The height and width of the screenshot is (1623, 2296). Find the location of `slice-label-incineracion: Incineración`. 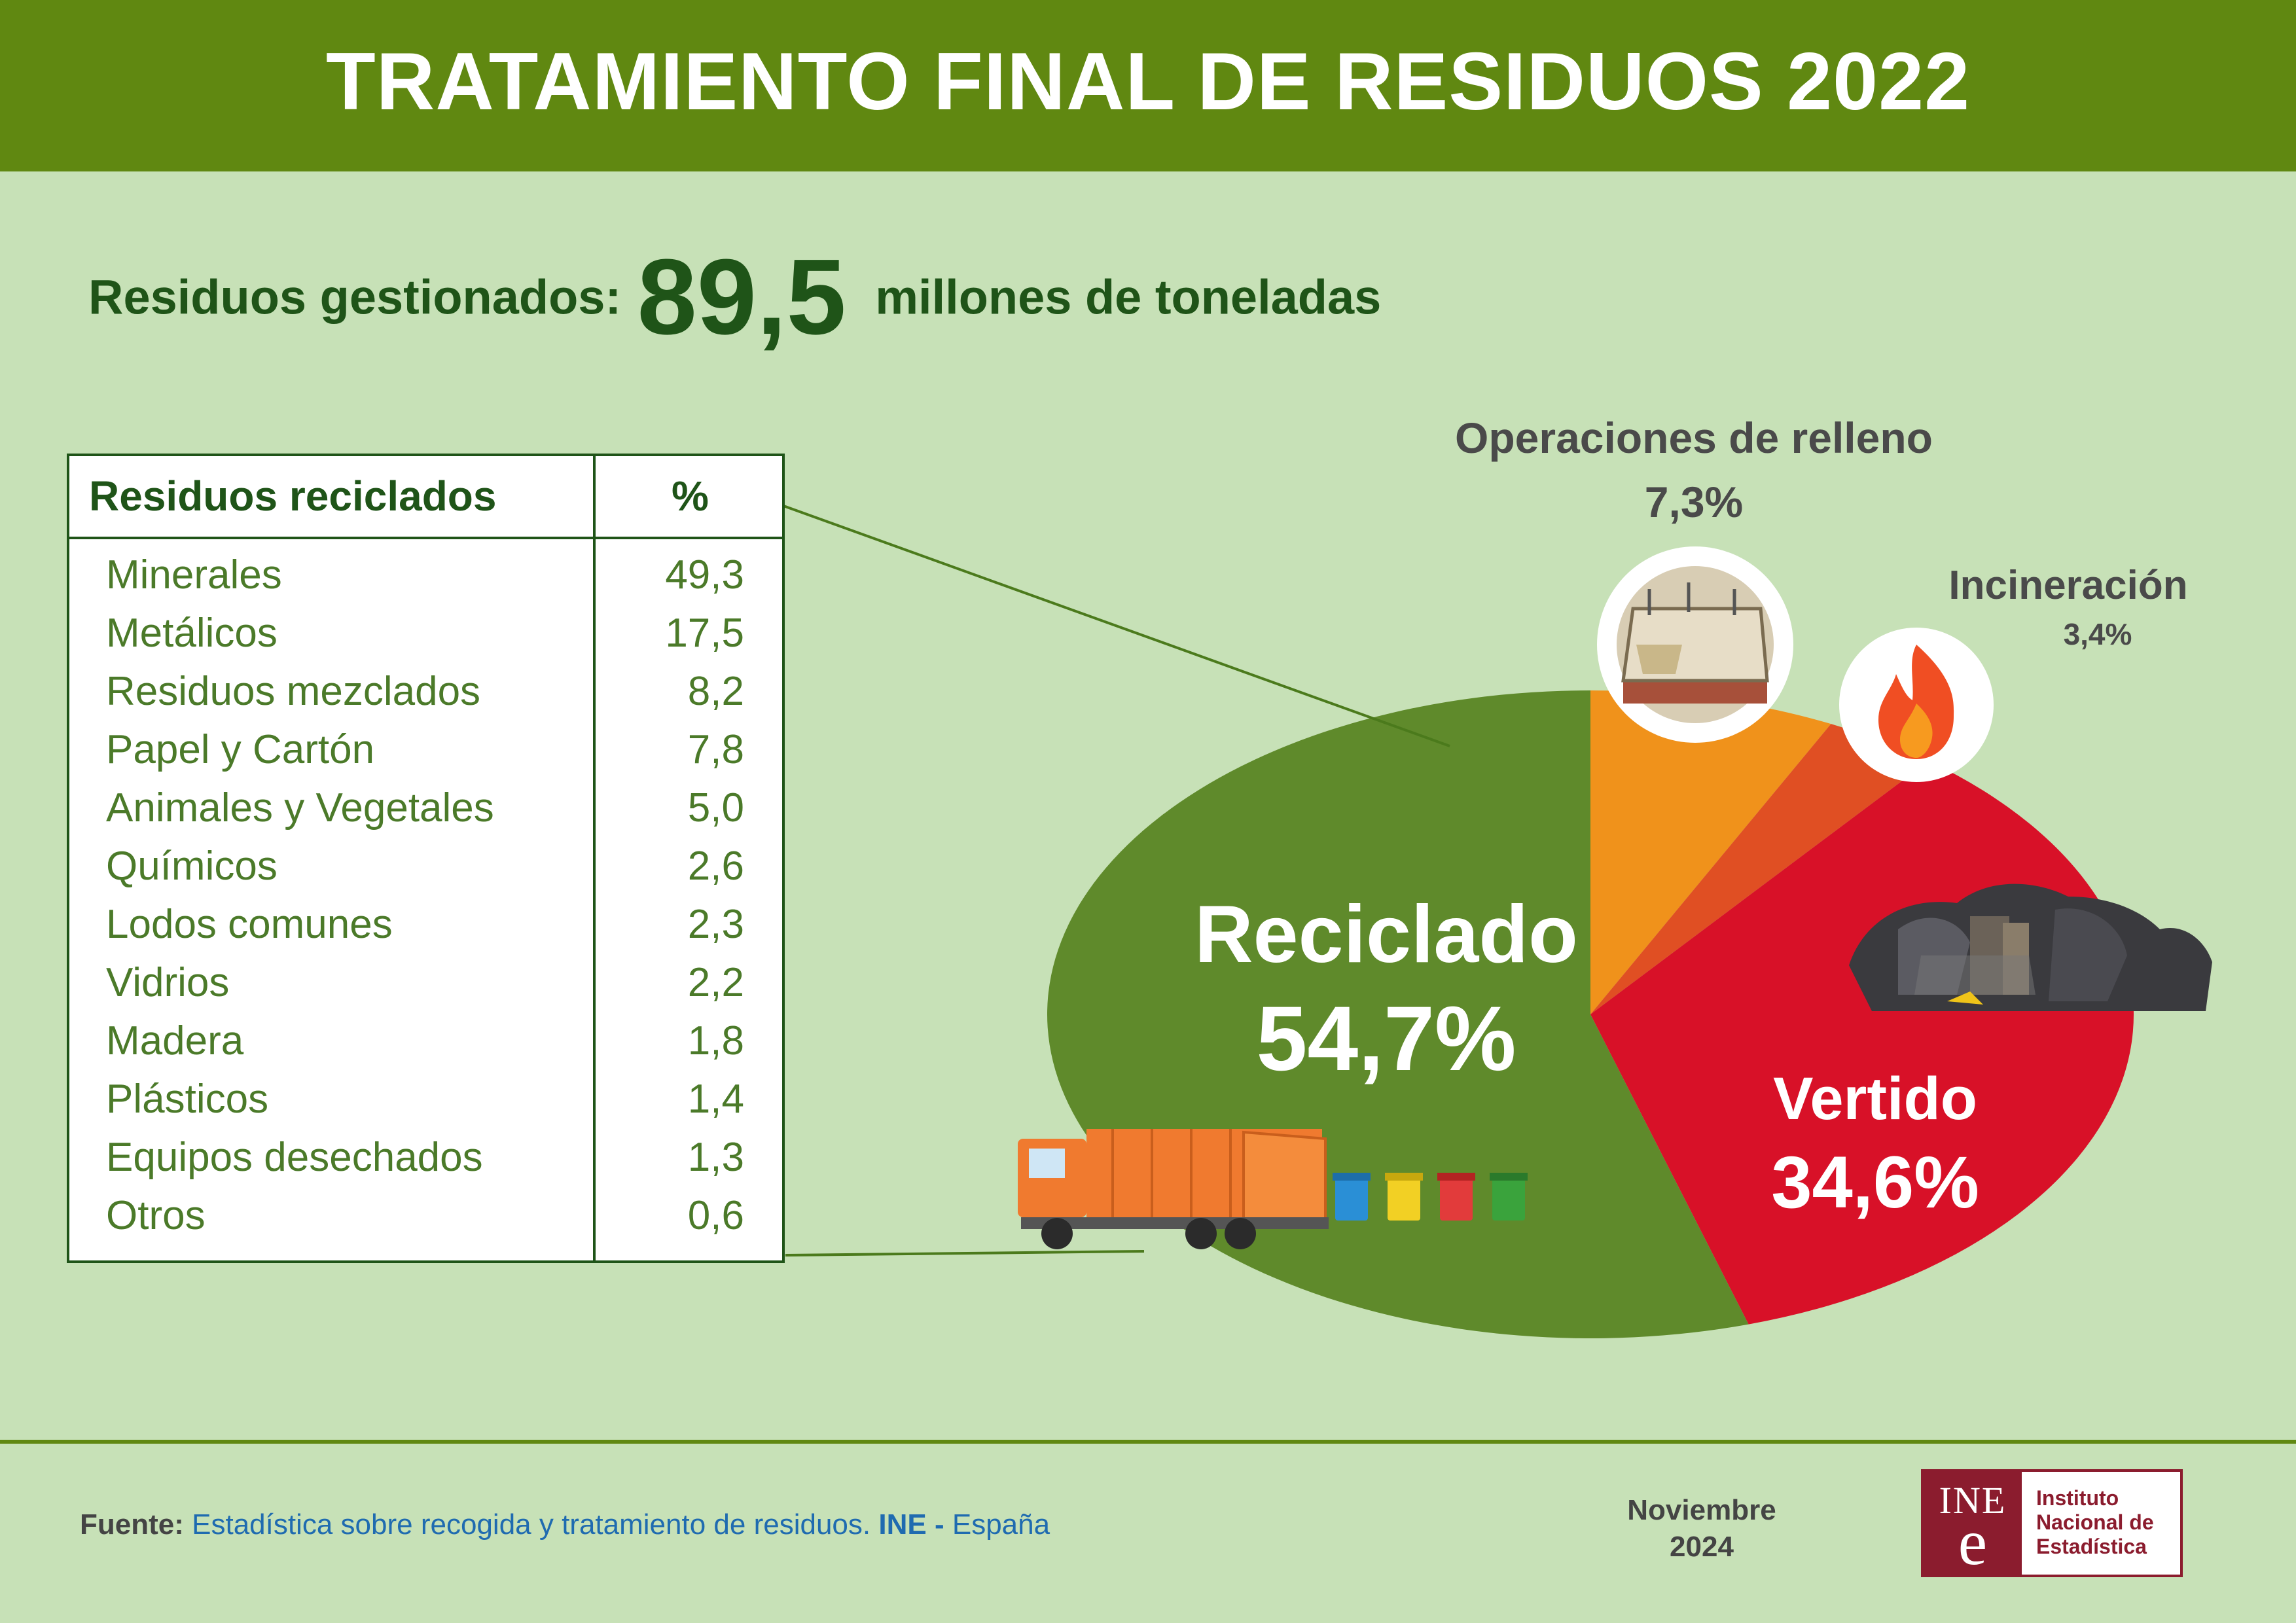

slice-label-incineracion: Incineración is located at coordinates (2067, 585).